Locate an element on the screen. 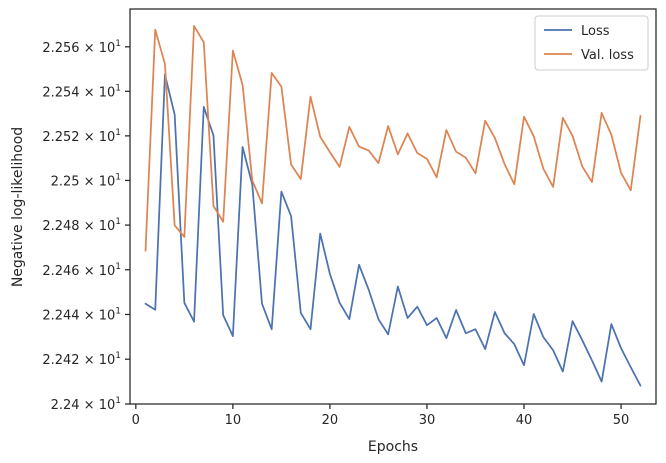 The height and width of the screenshot is (463, 666). x-tick-label: 50 is located at coordinates (621, 420).